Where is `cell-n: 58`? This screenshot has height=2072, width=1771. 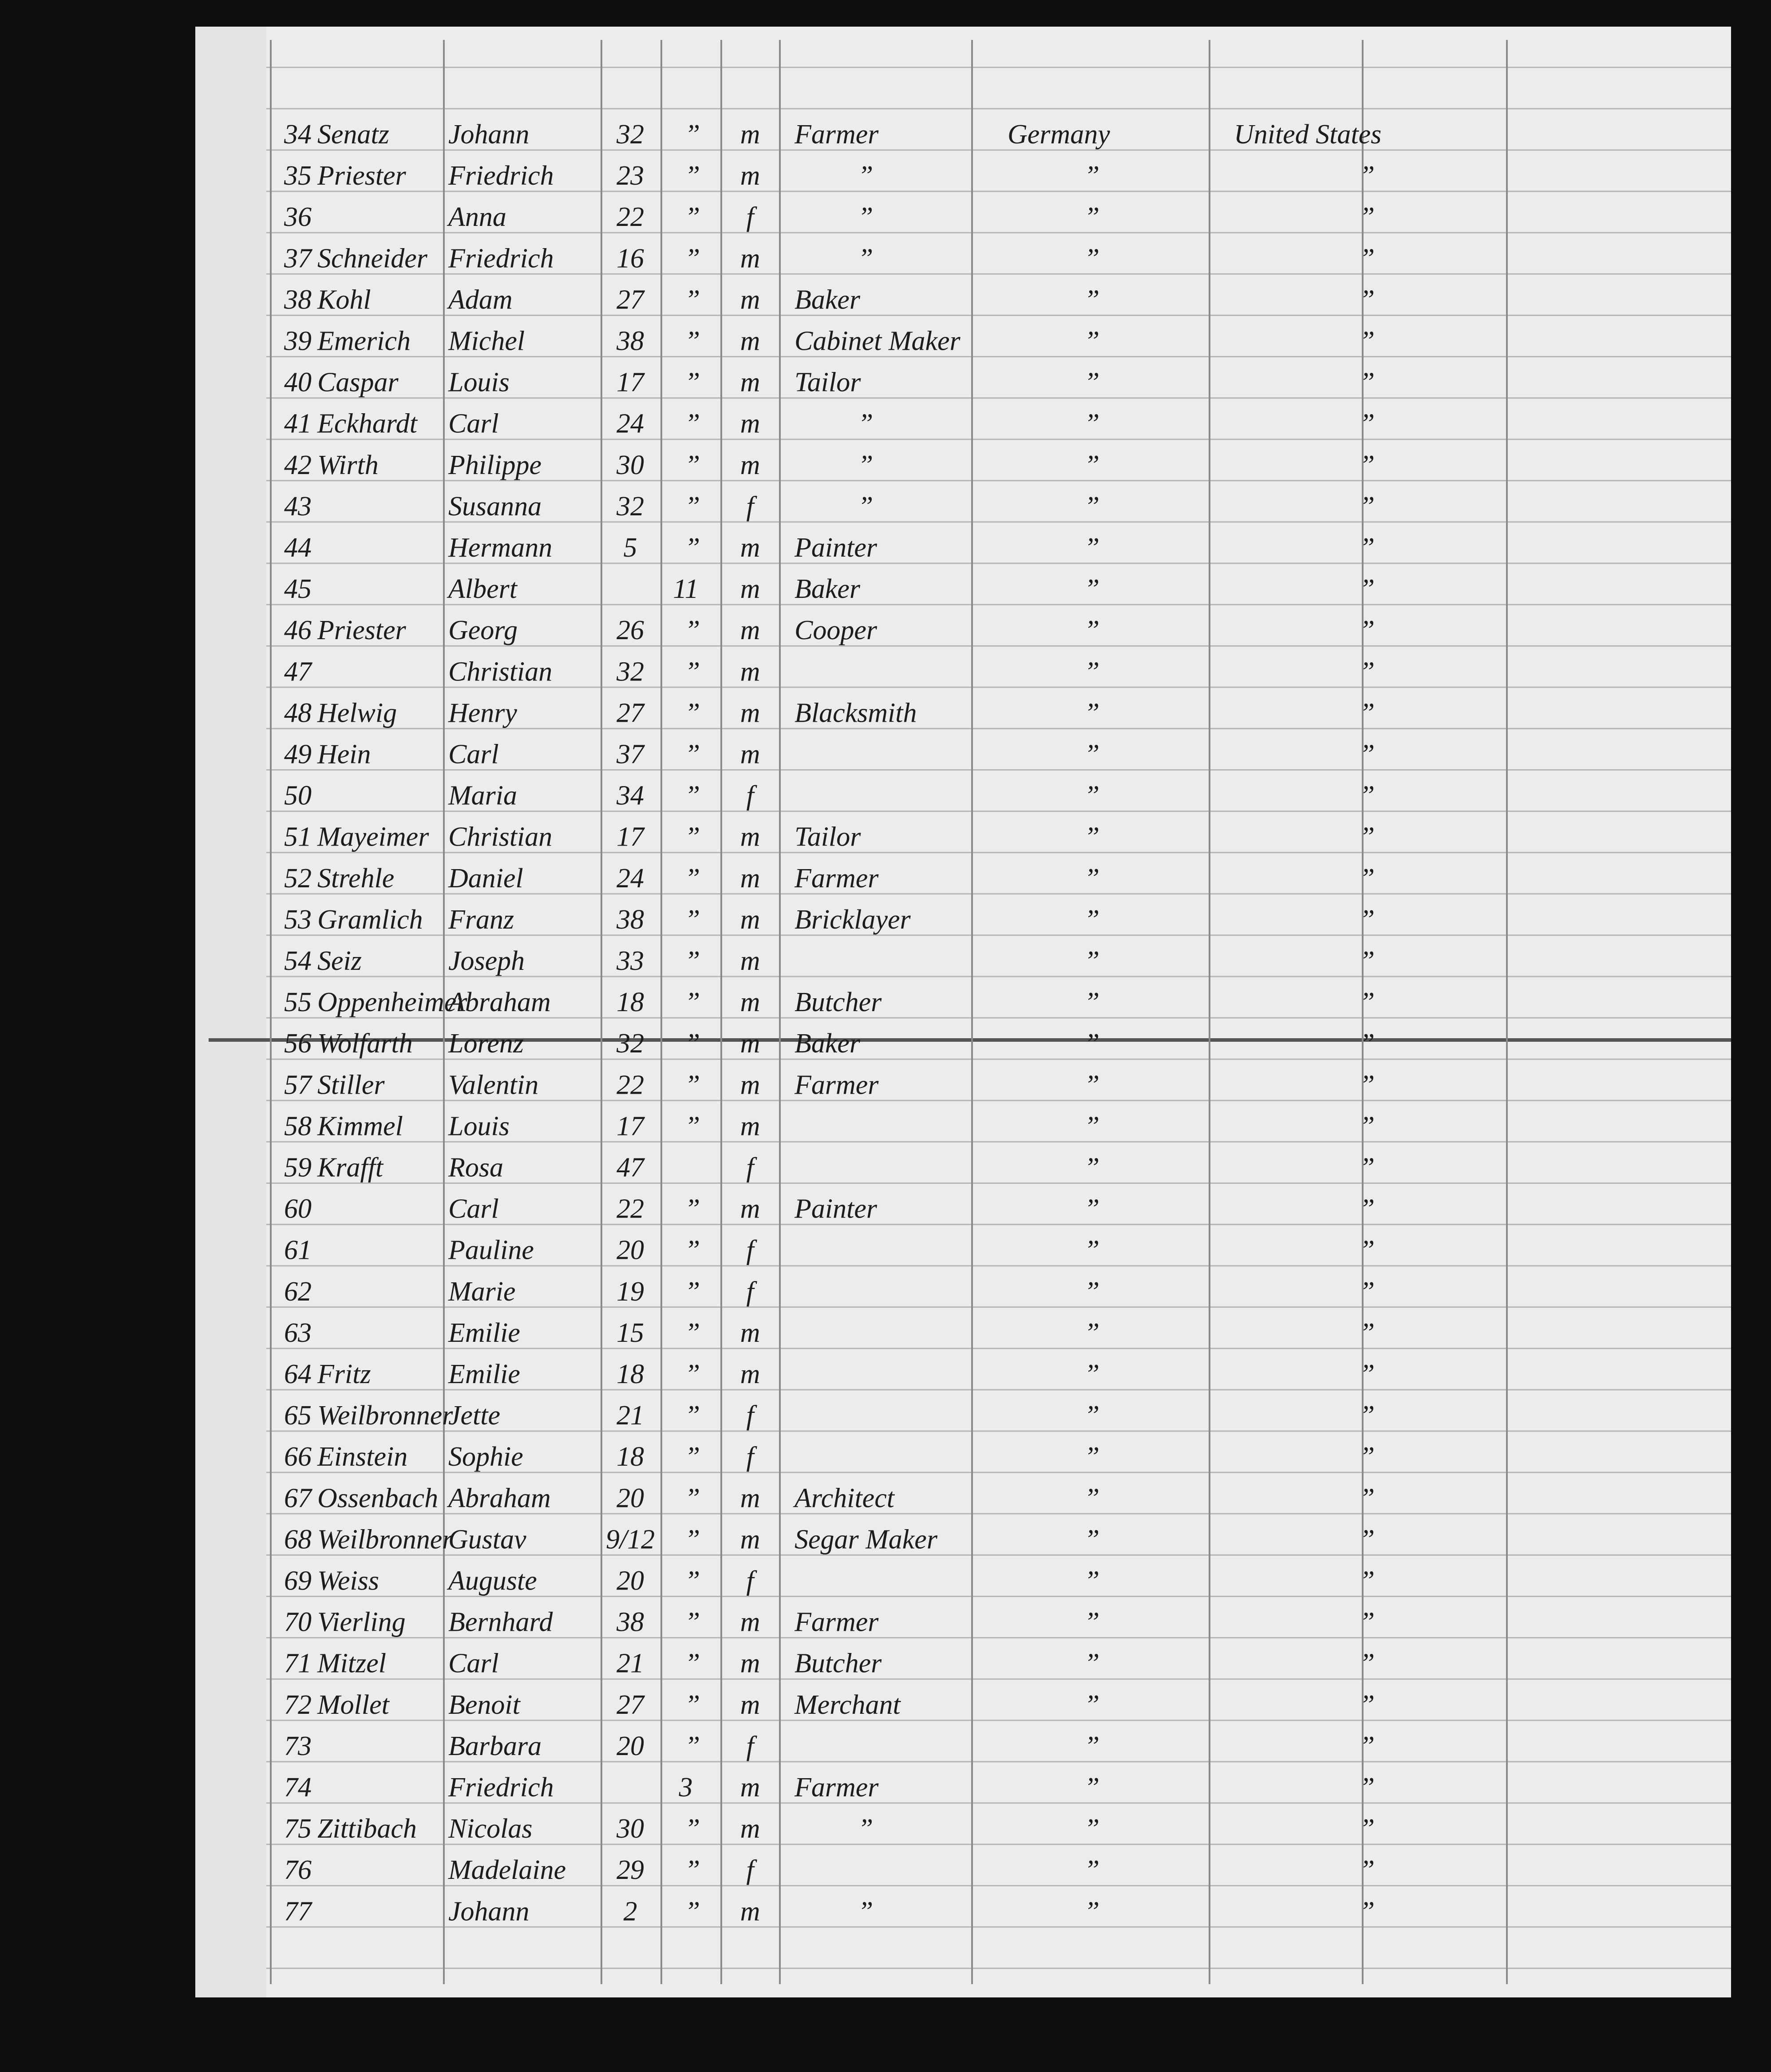
cell-n: 58 is located at coordinates (298, 1126).